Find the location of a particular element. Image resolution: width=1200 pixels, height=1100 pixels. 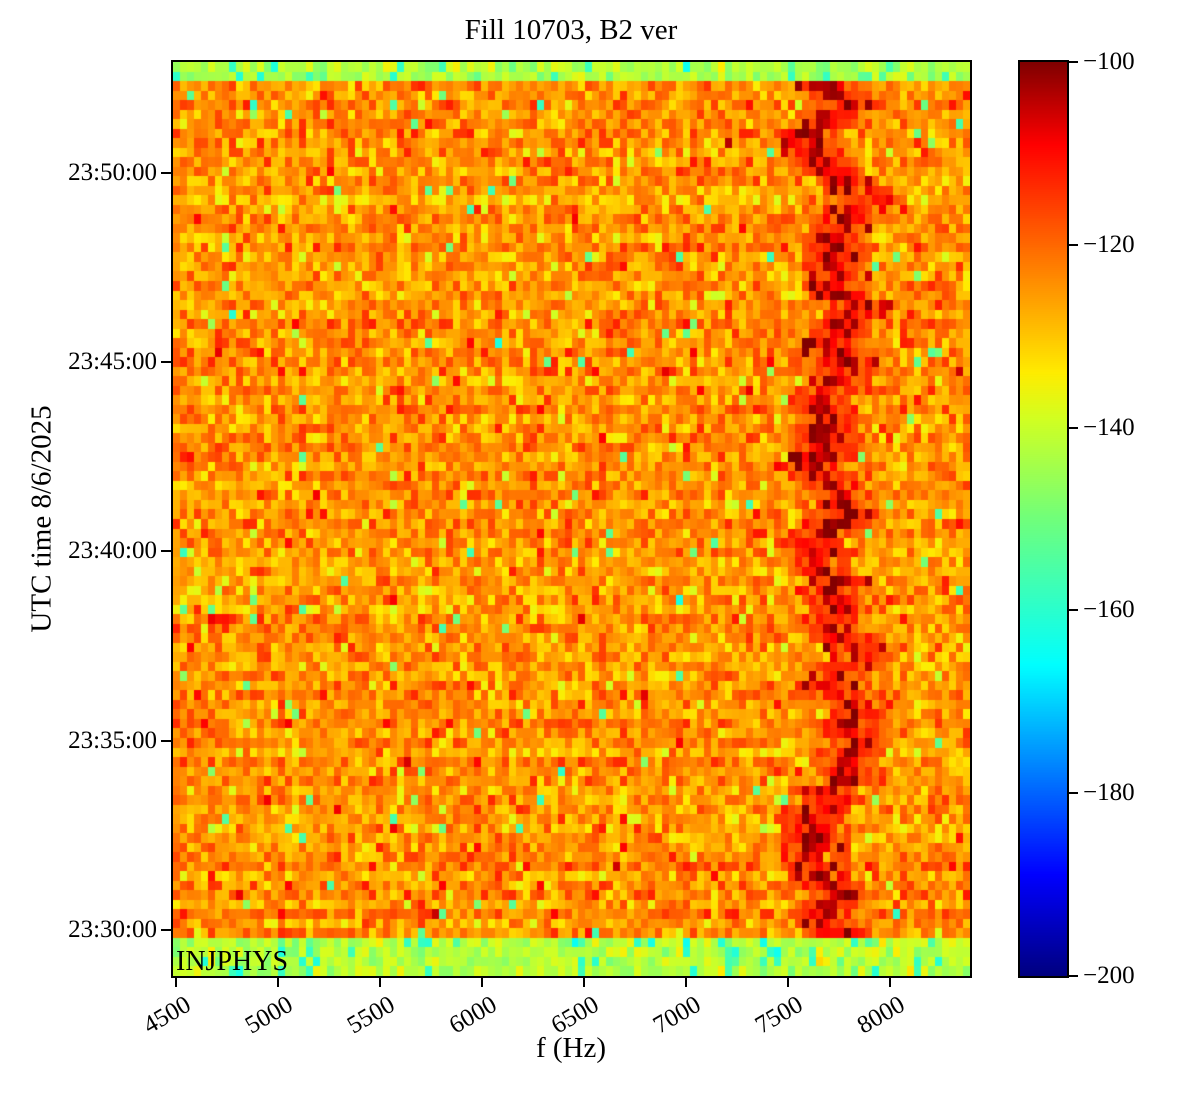

y-tick-label: 23:35:00 is located at coordinates (112, 740).